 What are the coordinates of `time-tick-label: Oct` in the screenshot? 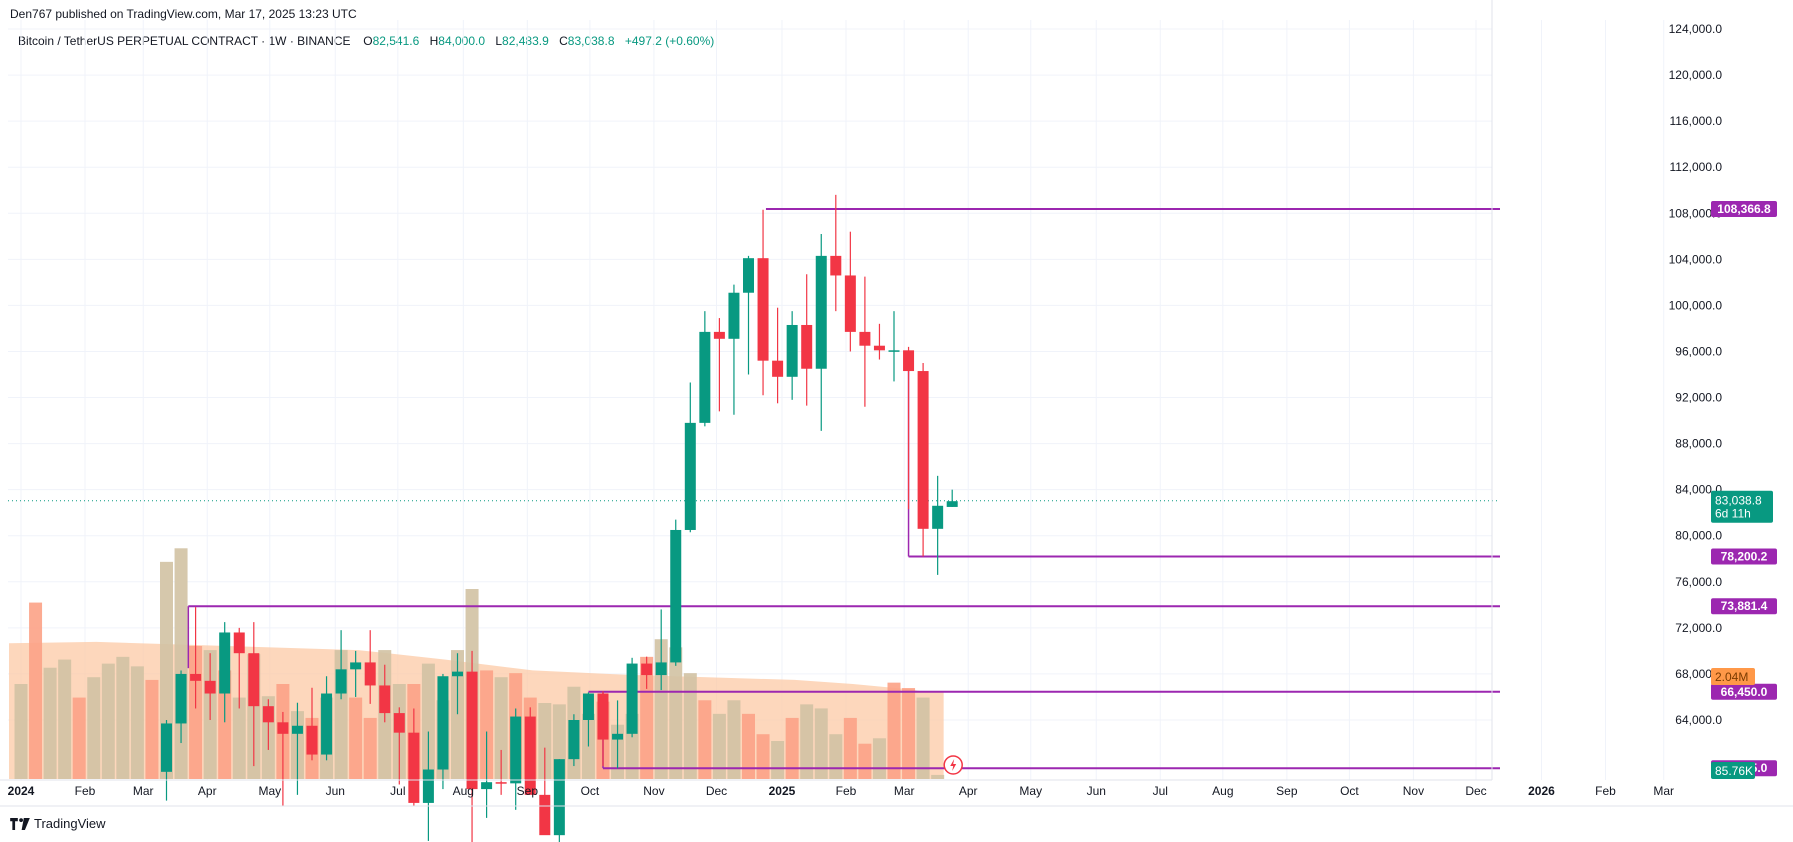 It's located at (1349, 791).